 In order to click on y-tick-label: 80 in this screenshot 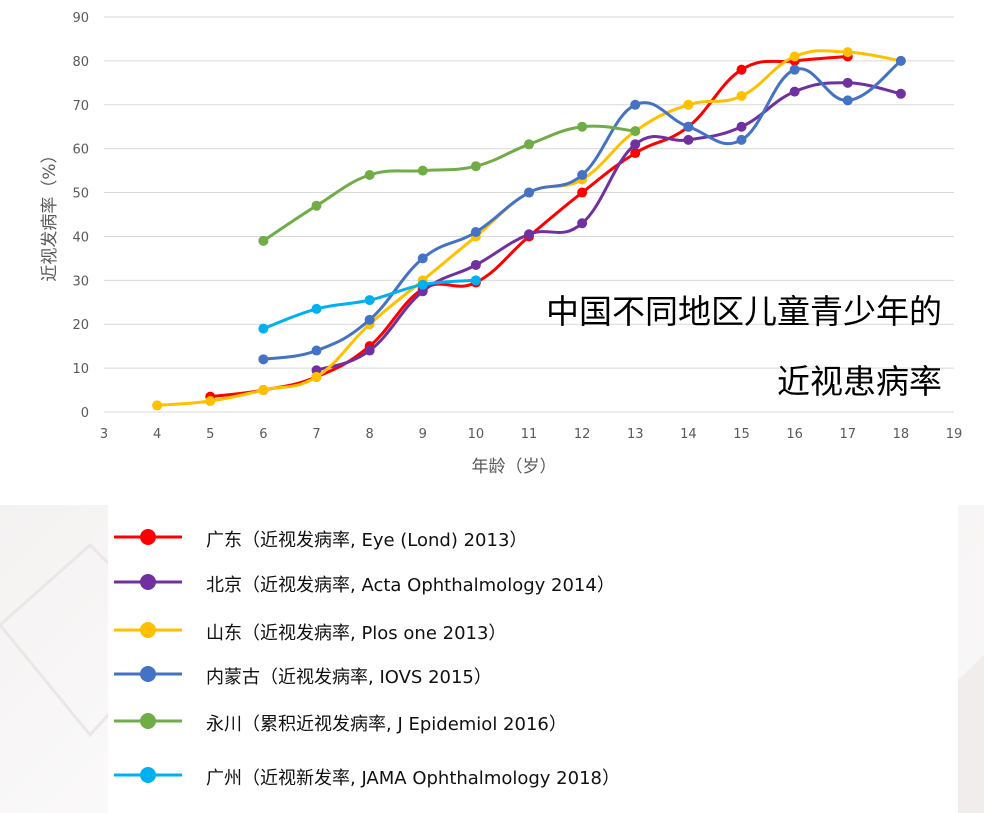, I will do `click(80, 62)`.